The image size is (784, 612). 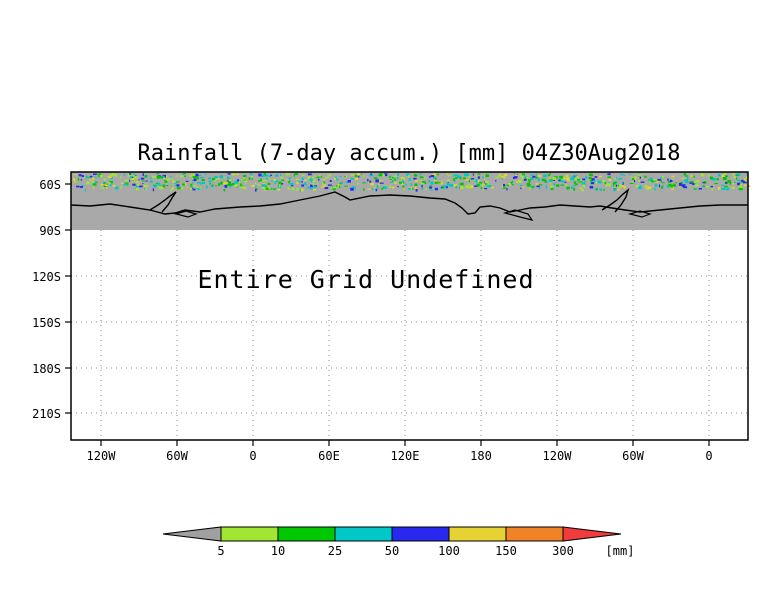 What do you see at coordinates (68, 298) in the screenshot?
I see `y-ticks` at bounding box center [68, 298].